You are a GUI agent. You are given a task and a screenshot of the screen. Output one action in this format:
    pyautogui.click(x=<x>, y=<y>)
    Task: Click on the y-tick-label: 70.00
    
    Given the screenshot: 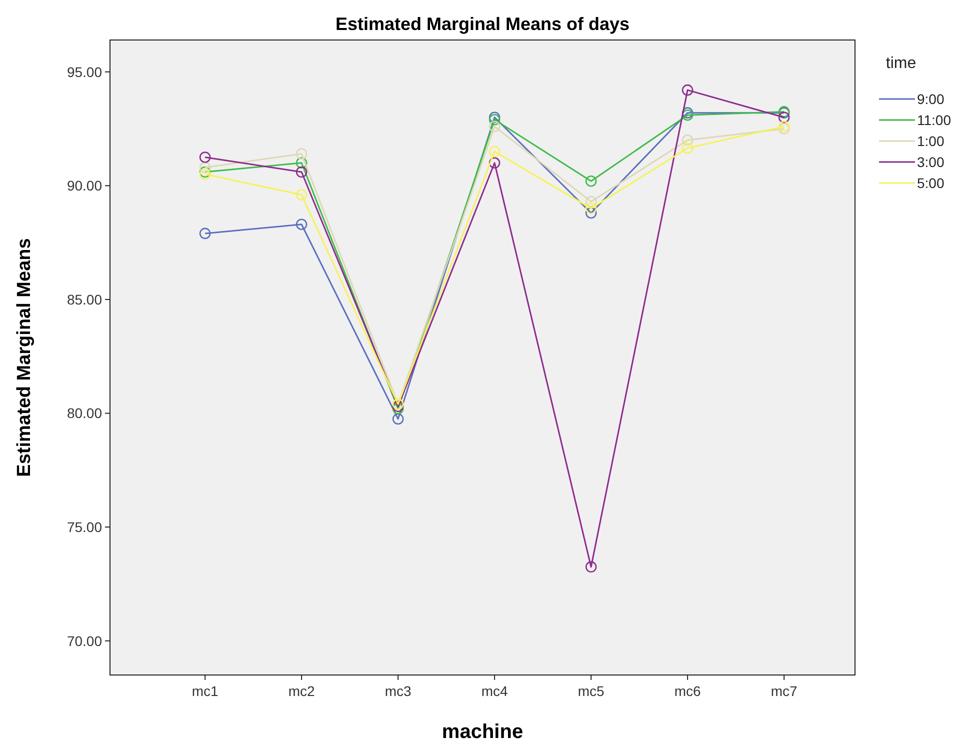 What is the action you would take?
    pyautogui.click(x=84, y=640)
    